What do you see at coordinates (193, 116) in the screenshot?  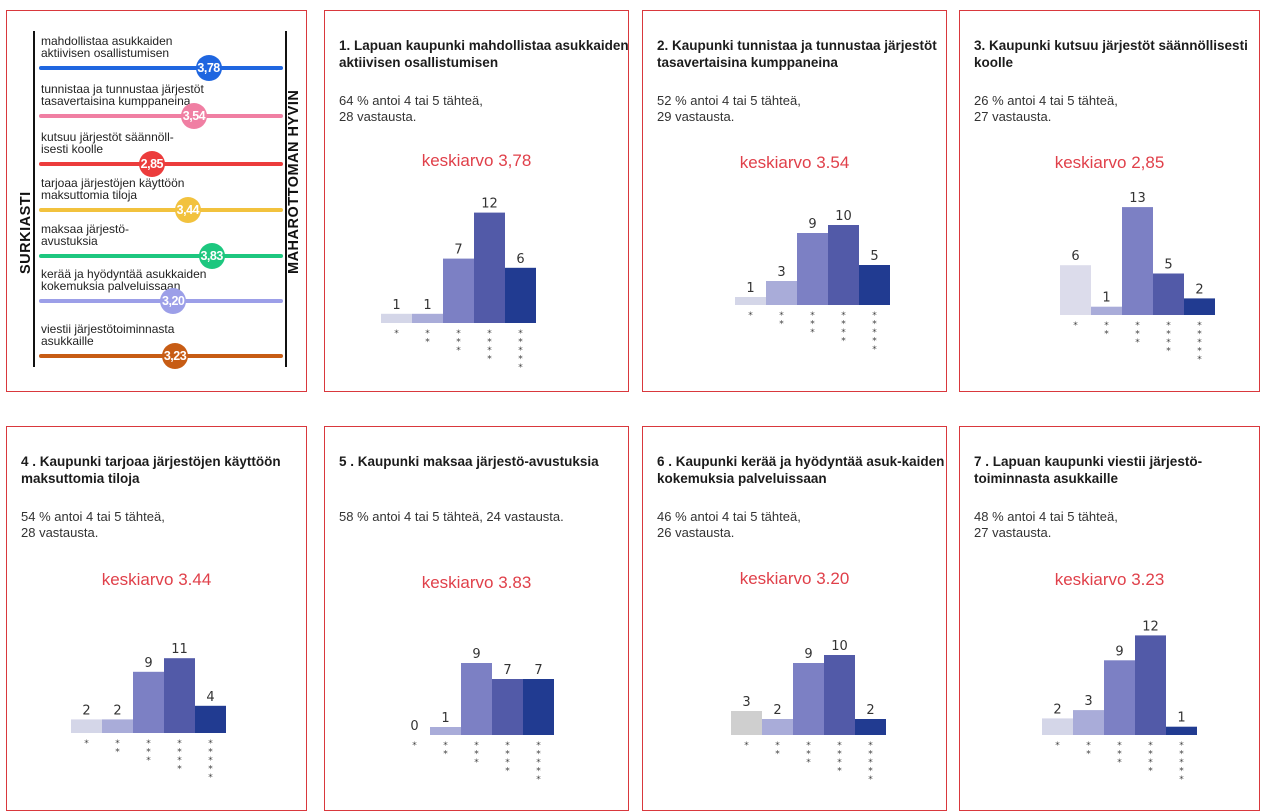 I see `summary-score-badge: 3,54` at bounding box center [193, 116].